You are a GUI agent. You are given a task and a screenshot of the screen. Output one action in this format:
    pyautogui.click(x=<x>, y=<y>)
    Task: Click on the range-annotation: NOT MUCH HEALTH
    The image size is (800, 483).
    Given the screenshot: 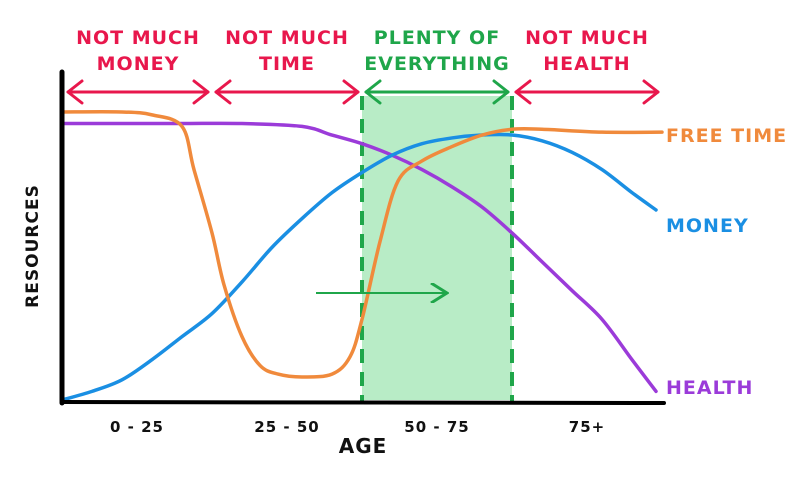 What is the action you would take?
    pyautogui.click(x=587, y=66)
    